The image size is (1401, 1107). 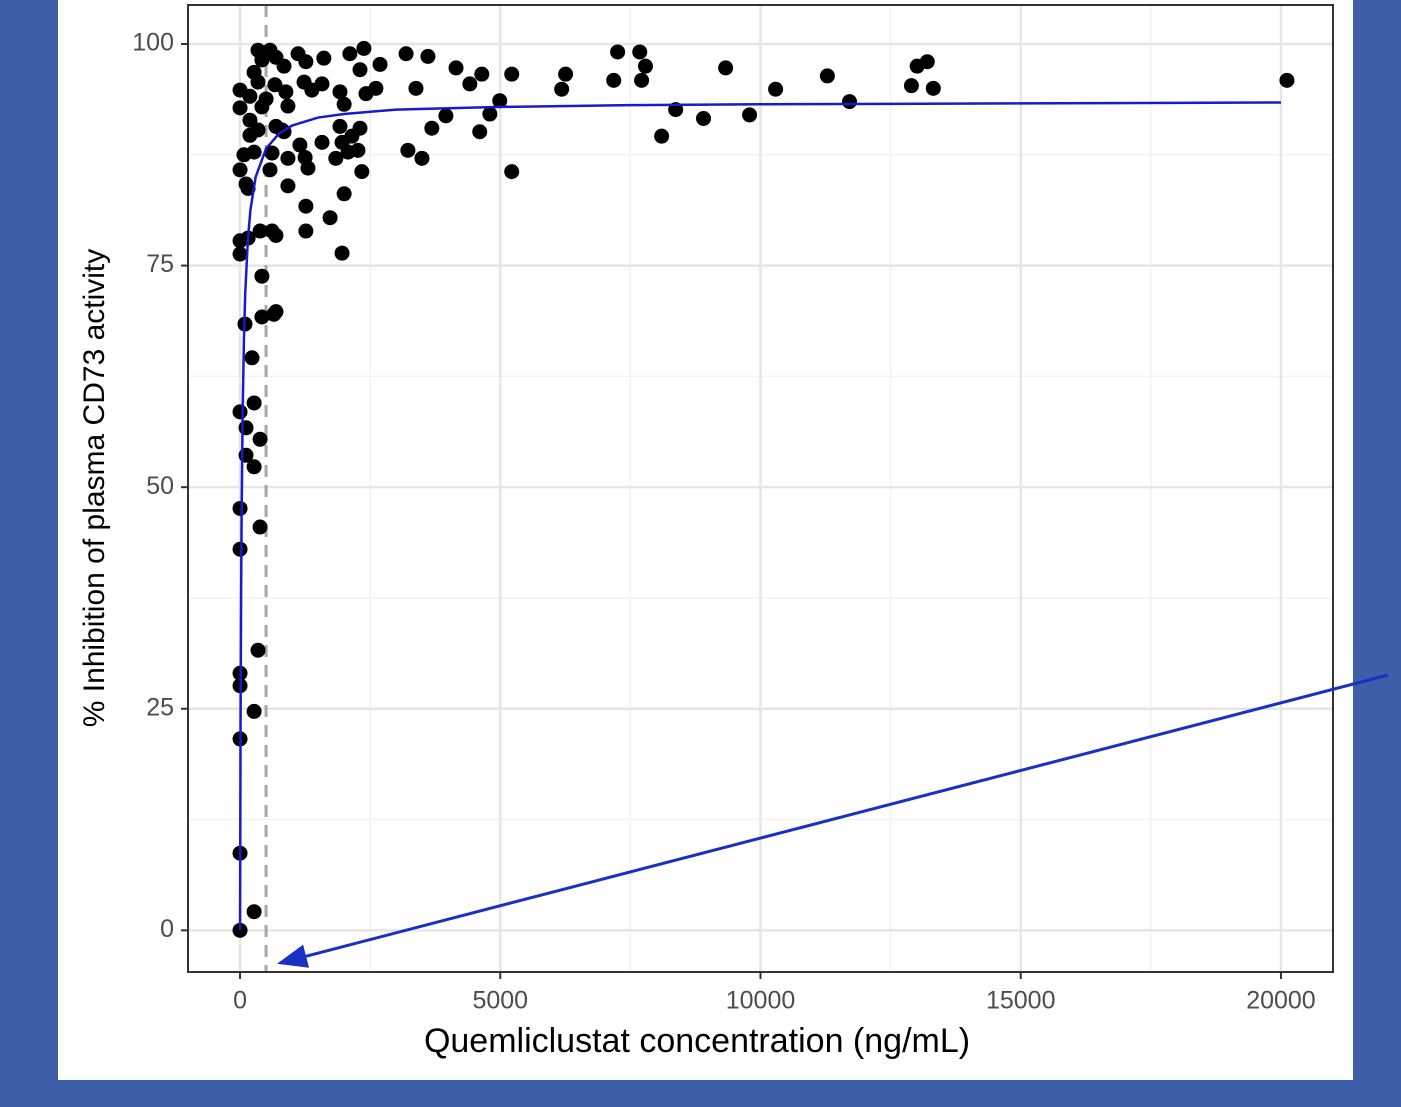 I want to click on y-tick-label: 0, so click(x=167, y=929).